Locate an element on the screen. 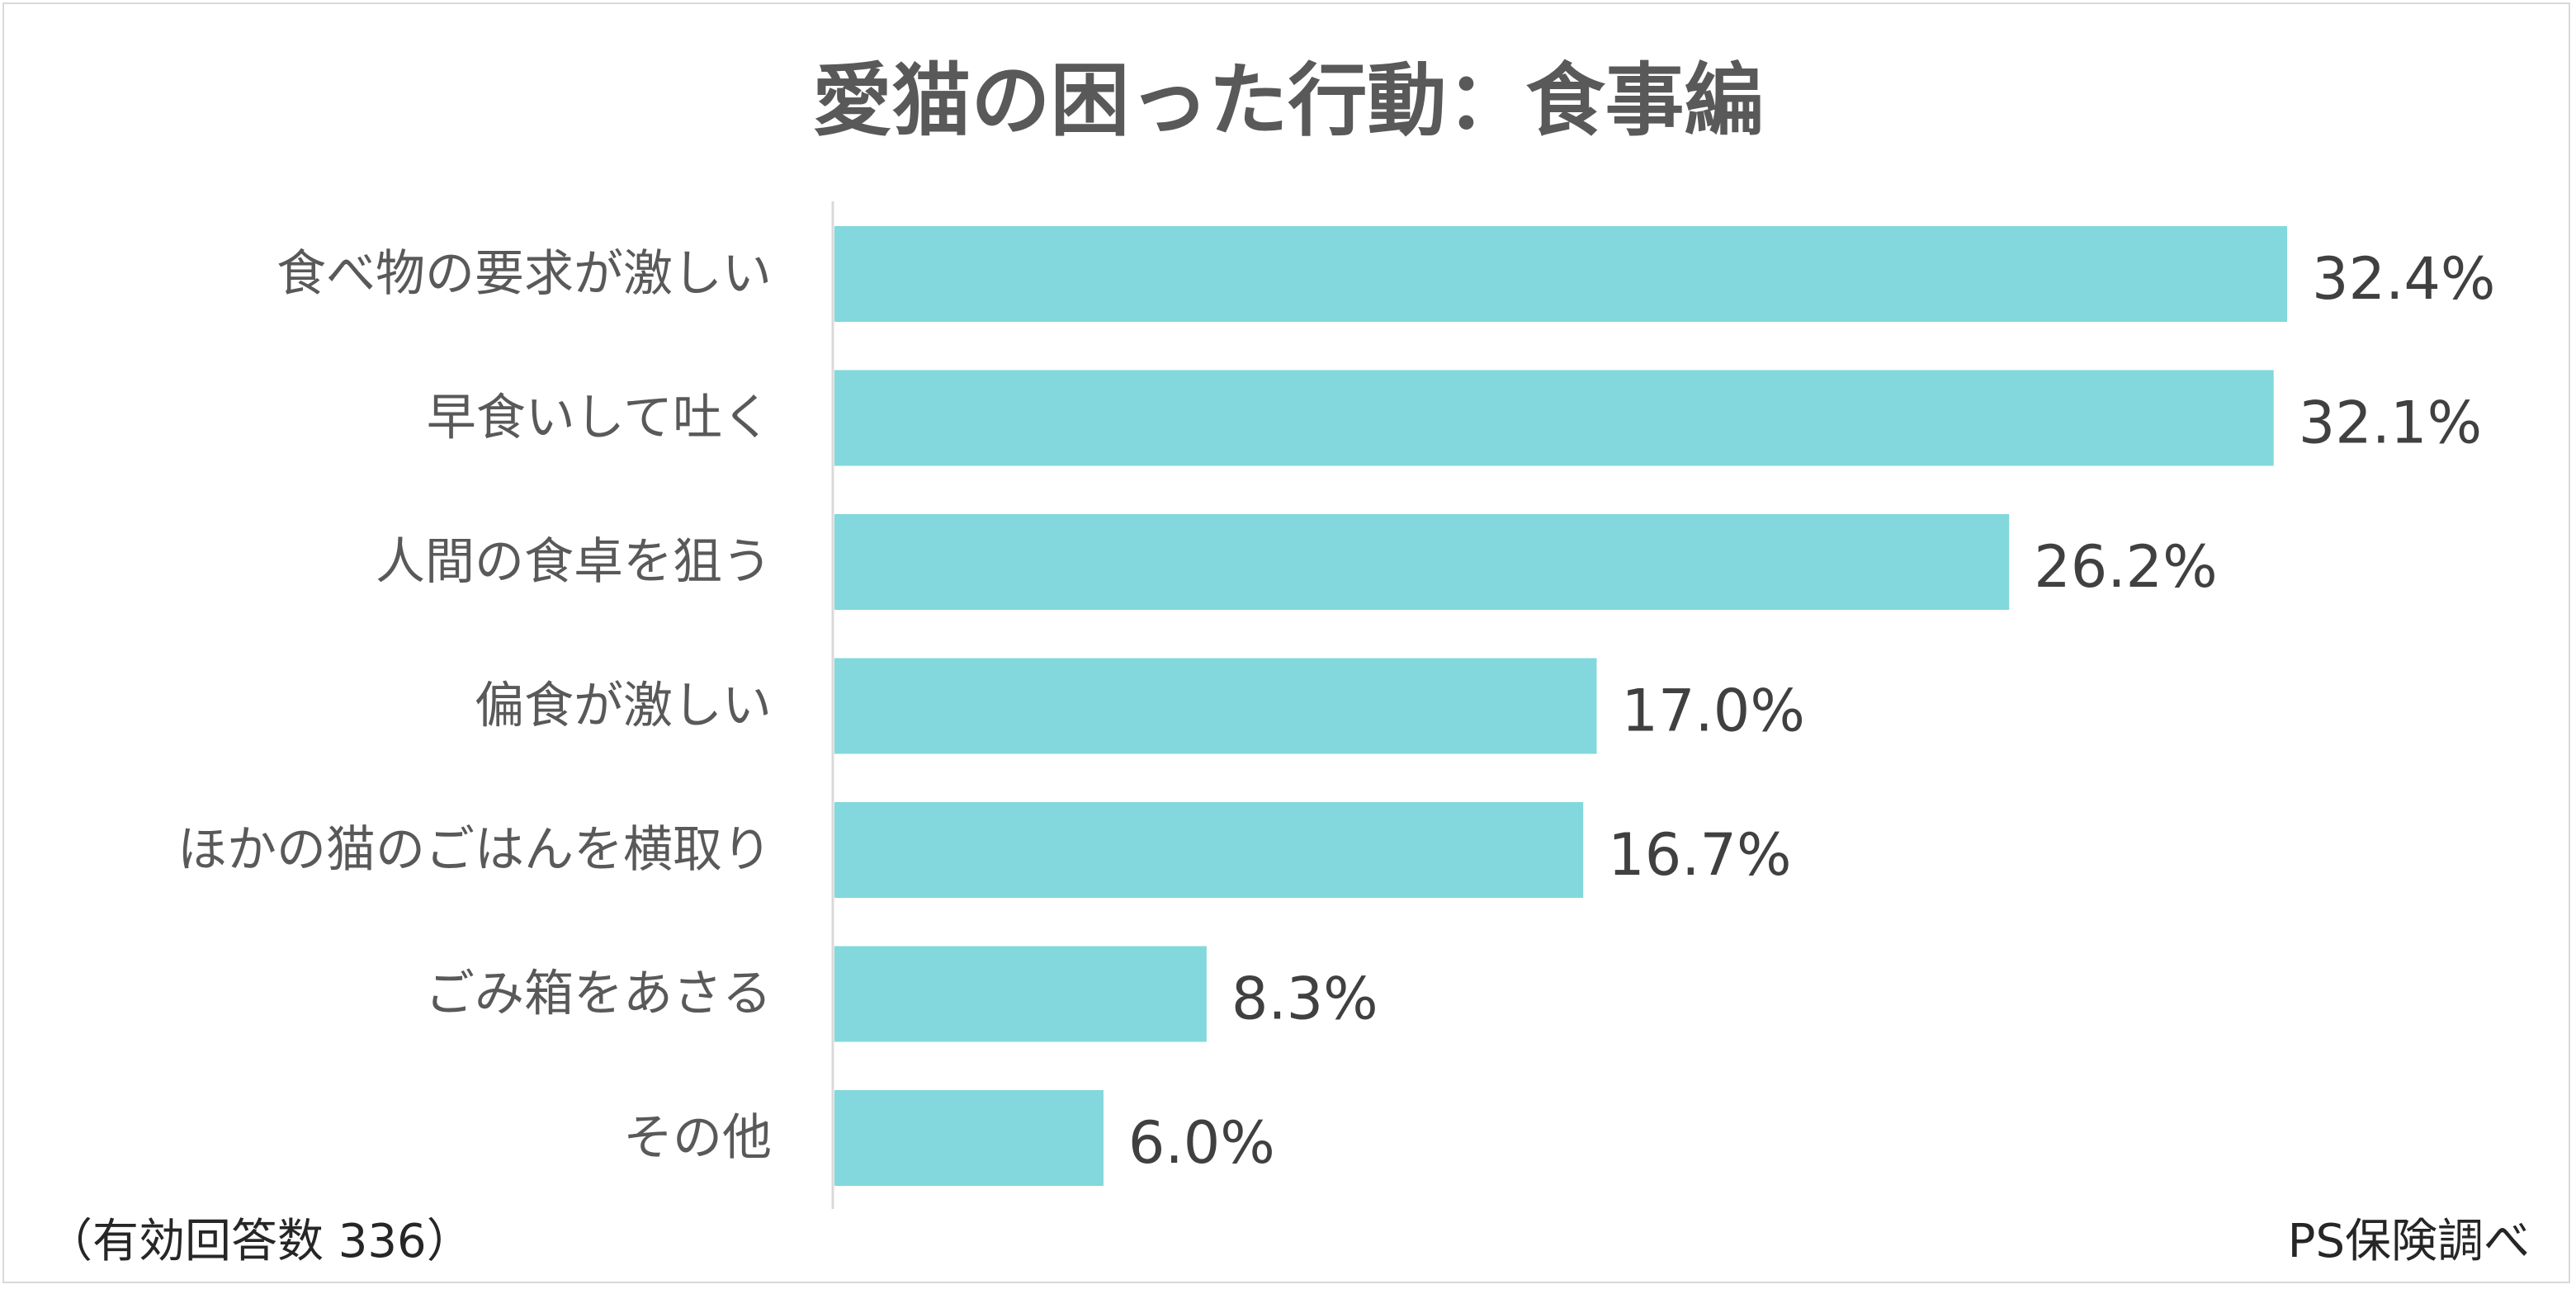 Image resolution: width=2576 pixels, height=1289 pixels. value-label-1: 32.4% is located at coordinates (2403, 279).